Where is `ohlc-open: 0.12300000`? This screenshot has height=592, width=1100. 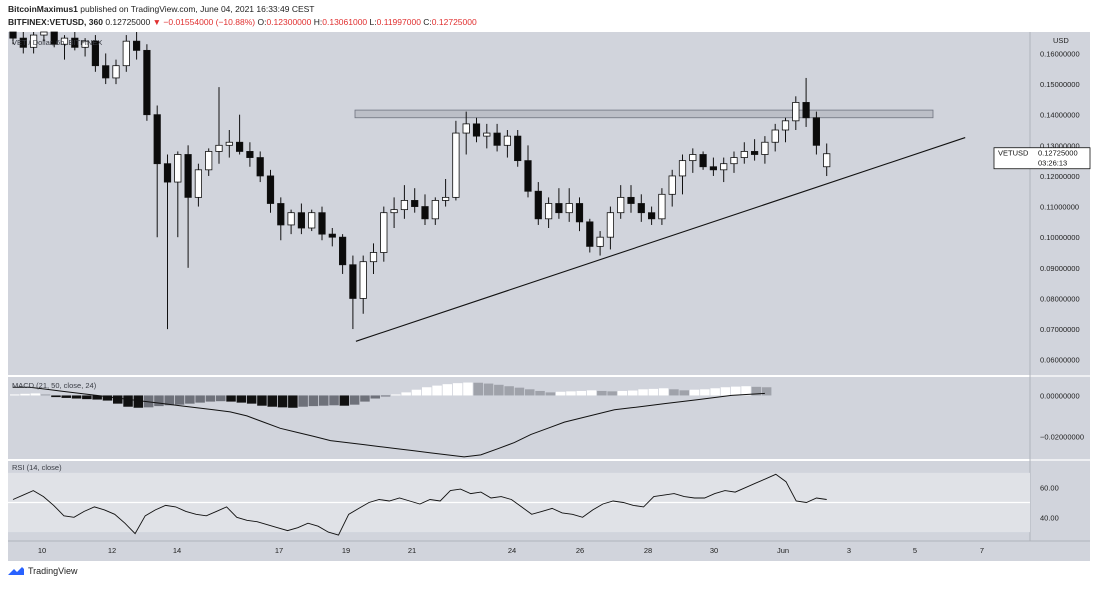 ohlc-open: 0.12300000 is located at coordinates (289, 22).